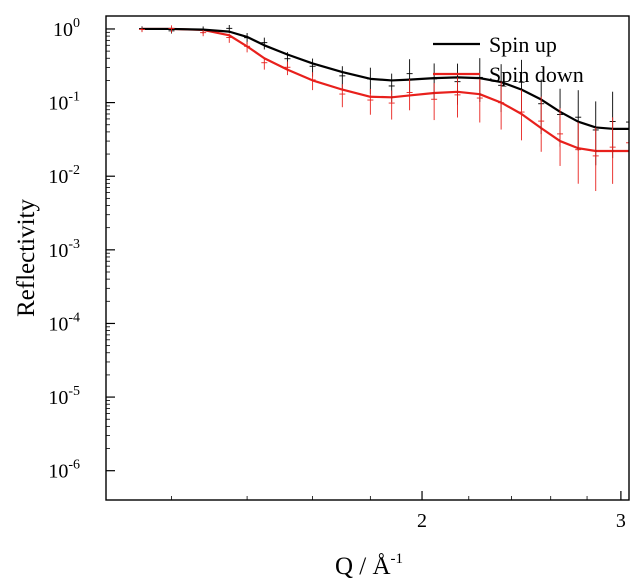 The width and height of the screenshot is (632, 583). What do you see at coordinates (64, 396) in the screenshot?
I see `y-tick-label: 10⁻⁵` at bounding box center [64, 396].